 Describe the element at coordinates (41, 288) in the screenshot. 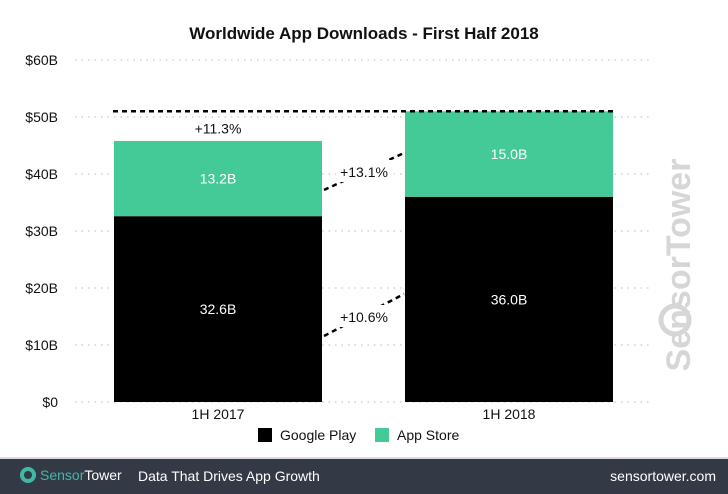

I see `y-tick-label: $20B` at that location.